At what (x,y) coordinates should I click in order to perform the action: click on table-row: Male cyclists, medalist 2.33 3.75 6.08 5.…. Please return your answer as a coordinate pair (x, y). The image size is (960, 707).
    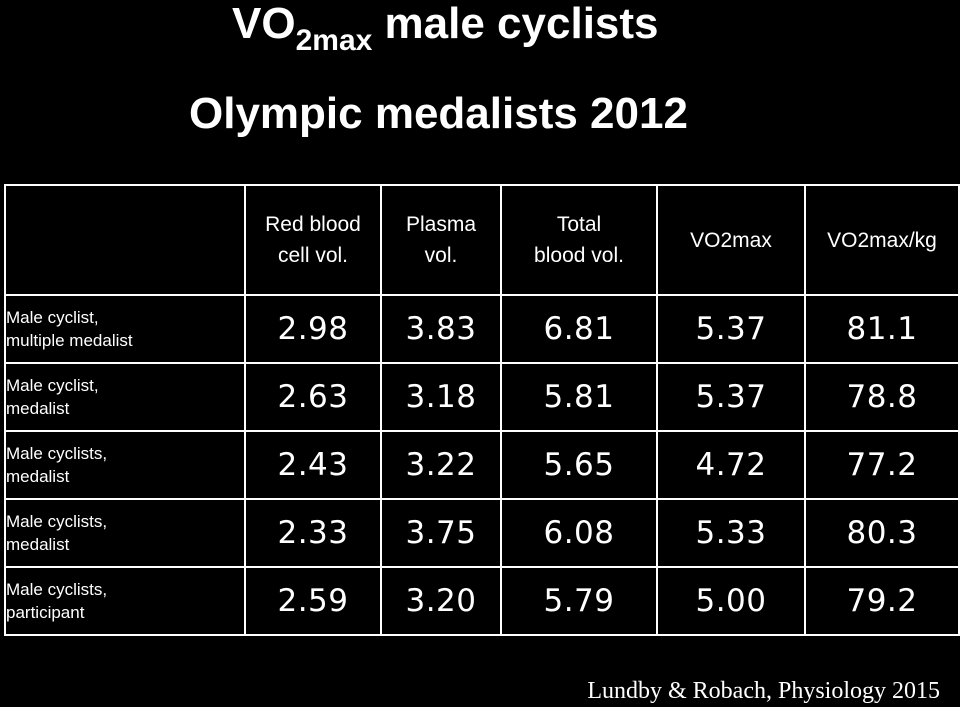
    Looking at the image, I should click on (482, 533).